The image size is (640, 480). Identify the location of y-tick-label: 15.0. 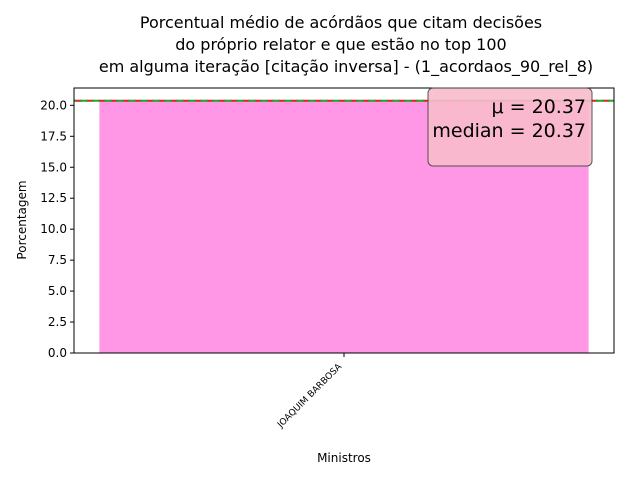
(53, 167).